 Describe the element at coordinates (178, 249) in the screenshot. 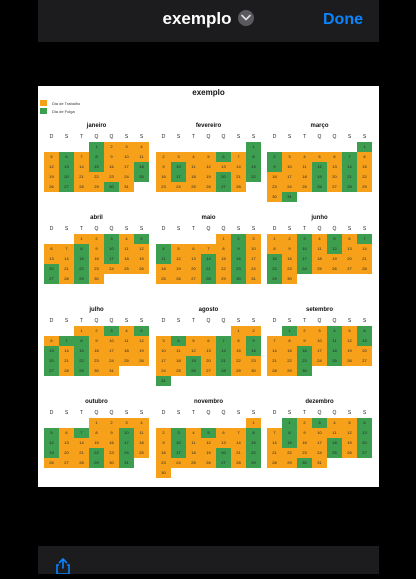

I see `day-cell-work: 5` at that location.